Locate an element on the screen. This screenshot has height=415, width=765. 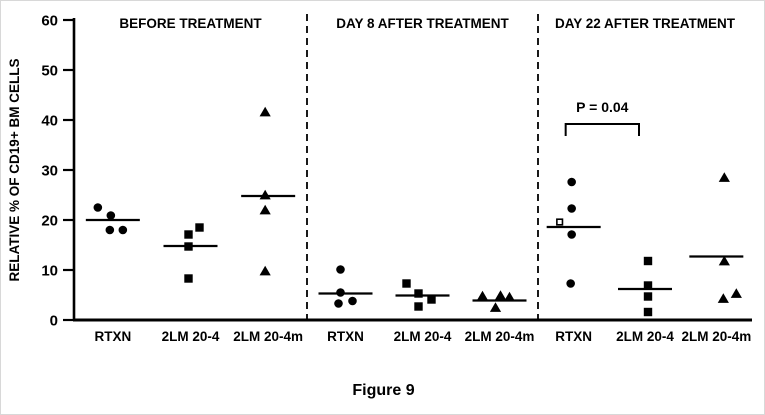
panel-title: DAY 8 AFTER TREATMENT is located at coordinates (422, 23).